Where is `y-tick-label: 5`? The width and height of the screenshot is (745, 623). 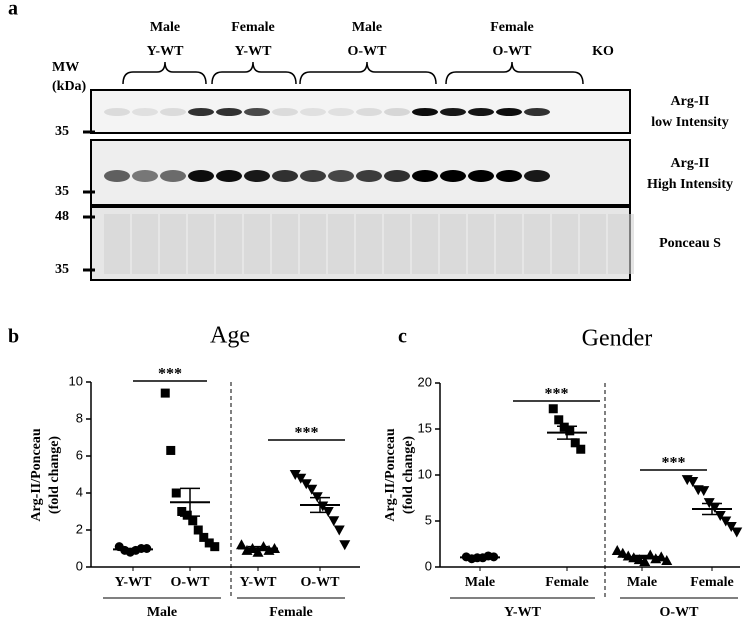
y-tick-label: 5 is located at coordinates (428, 519).